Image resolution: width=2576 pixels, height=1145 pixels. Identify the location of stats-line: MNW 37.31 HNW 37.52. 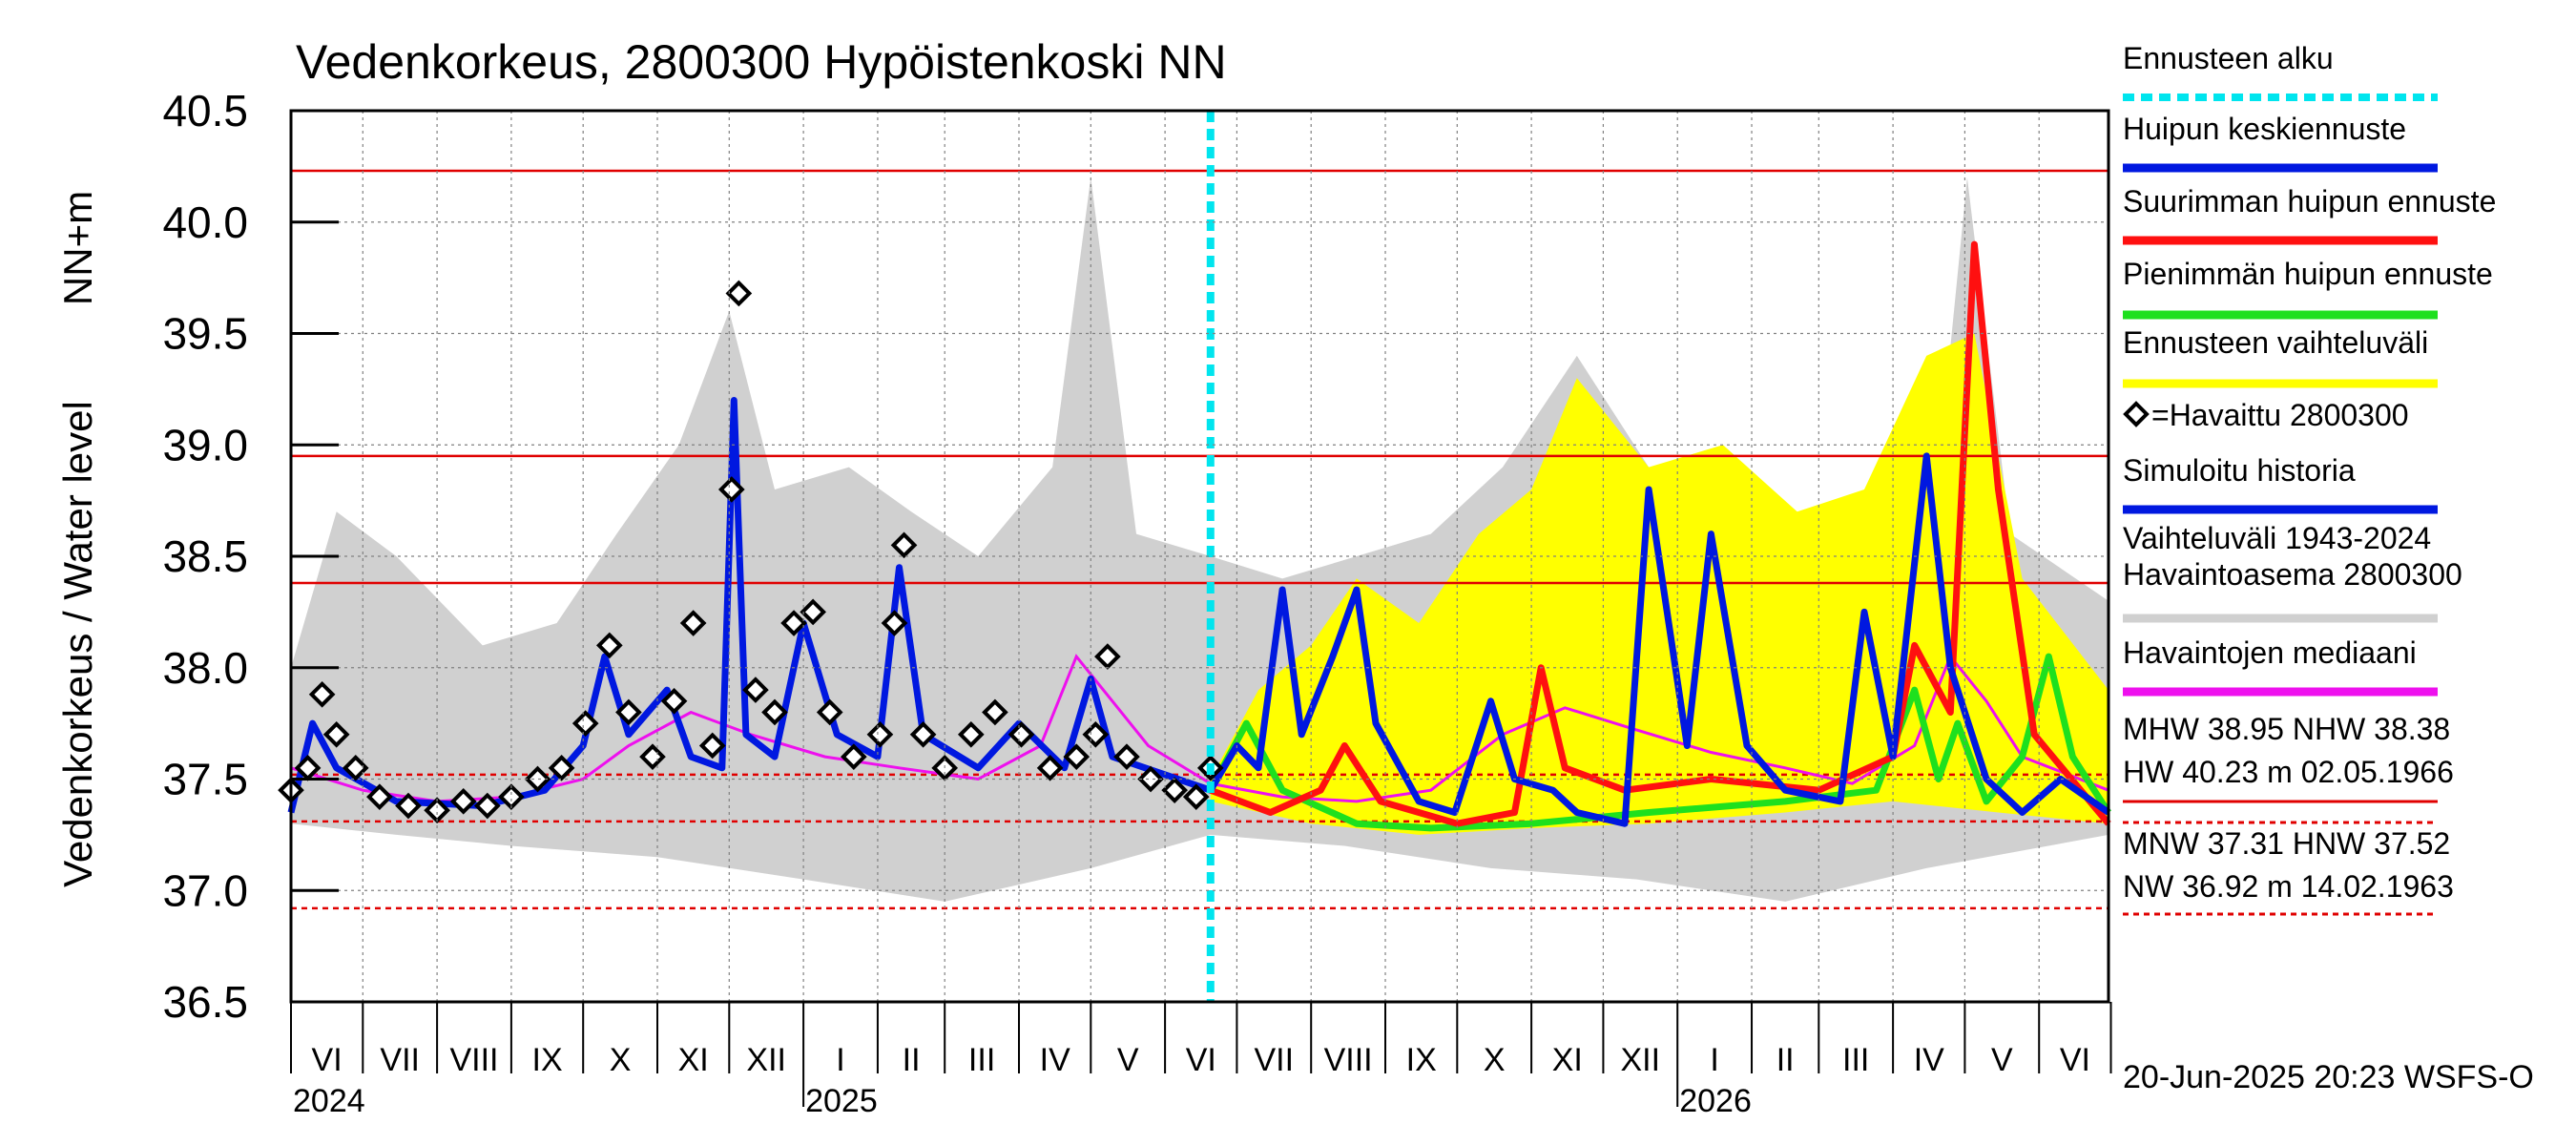
(2286, 843).